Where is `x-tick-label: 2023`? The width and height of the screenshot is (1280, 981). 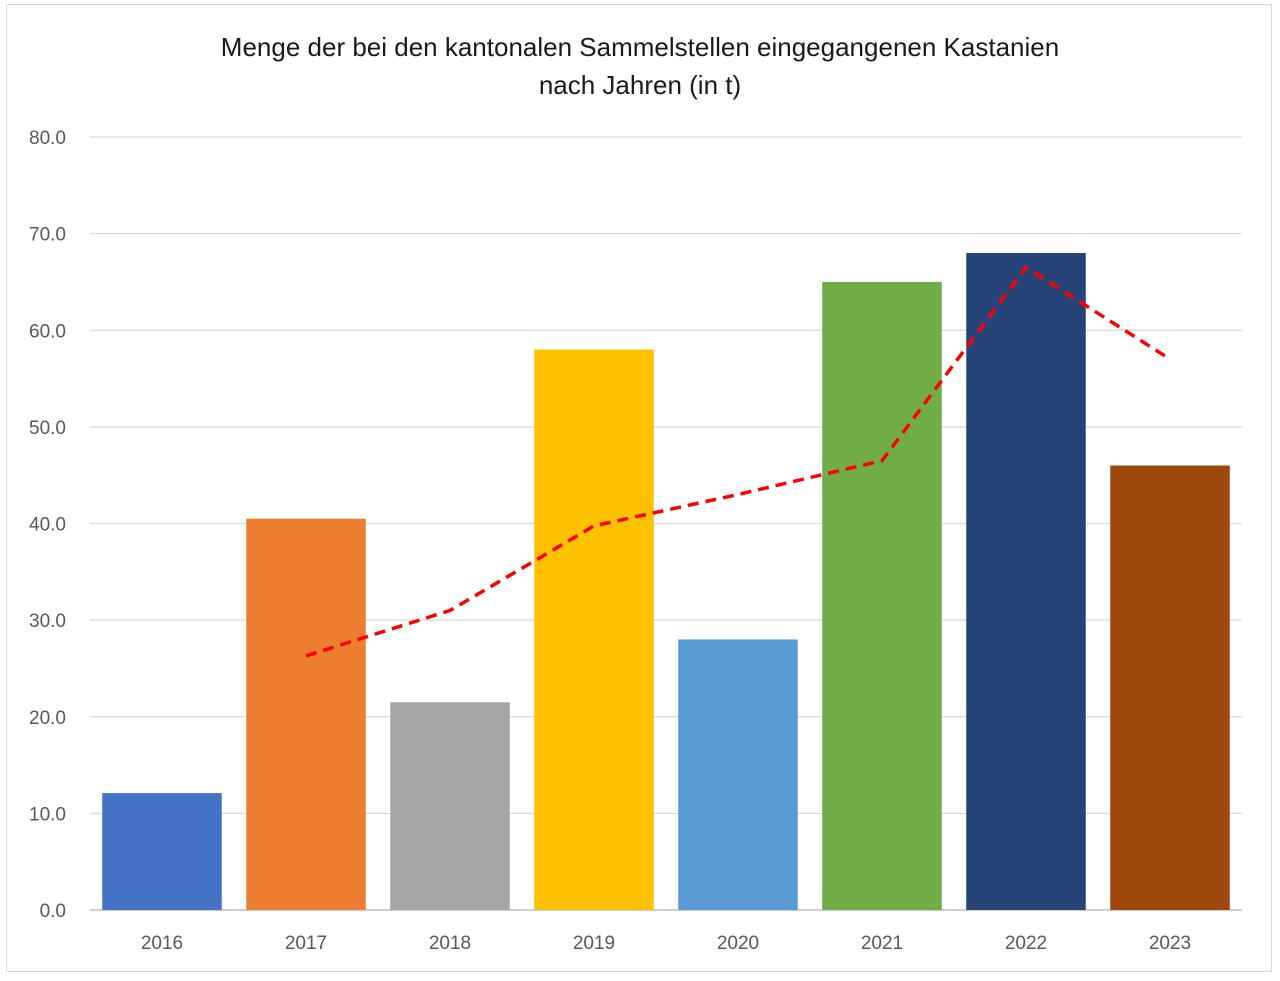
x-tick-label: 2023 is located at coordinates (1170, 943).